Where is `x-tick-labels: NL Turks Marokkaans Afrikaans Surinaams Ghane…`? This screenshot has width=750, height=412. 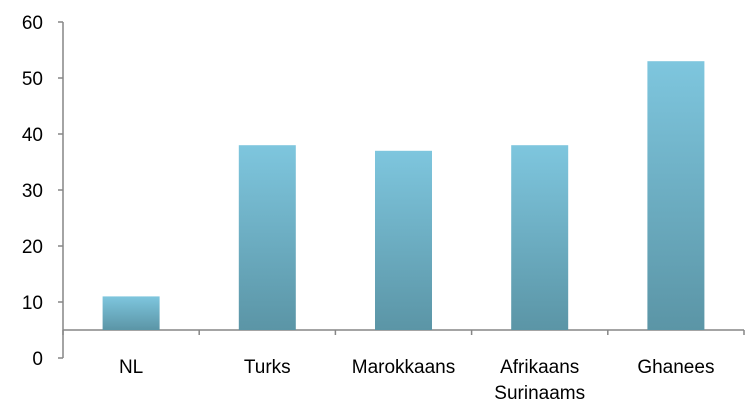
x-tick-labels: NL Turks Marokkaans Afrikaans Surinaams Ghane… is located at coordinates (417, 380).